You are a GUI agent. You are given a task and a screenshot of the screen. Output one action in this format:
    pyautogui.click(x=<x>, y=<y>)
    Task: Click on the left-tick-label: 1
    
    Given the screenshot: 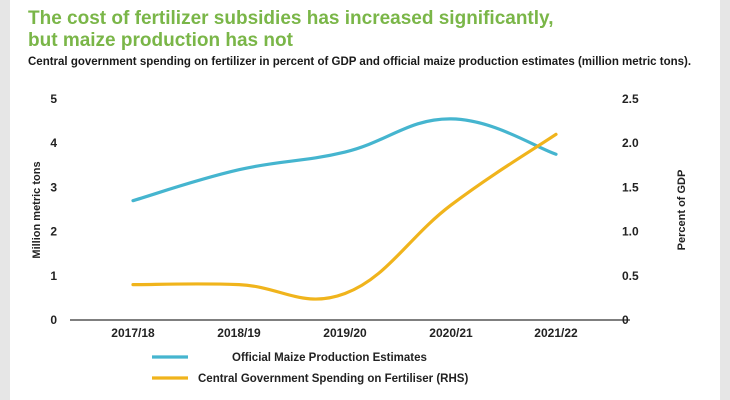 What is the action you would take?
    pyautogui.click(x=53, y=276)
    